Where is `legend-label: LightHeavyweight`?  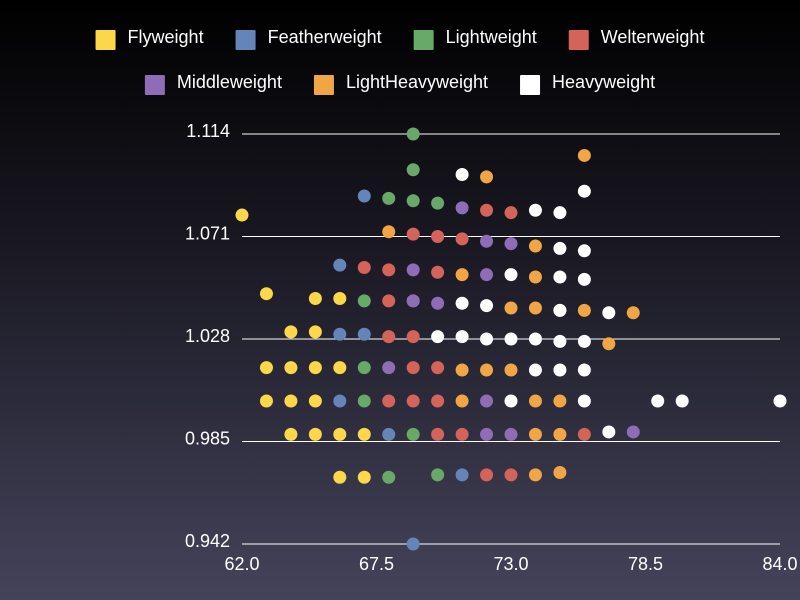 legend-label: LightHeavyweight is located at coordinates (417, 82).